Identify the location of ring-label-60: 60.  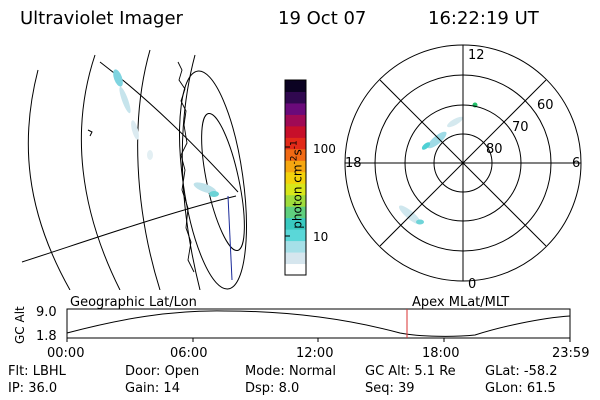
(545, 105).